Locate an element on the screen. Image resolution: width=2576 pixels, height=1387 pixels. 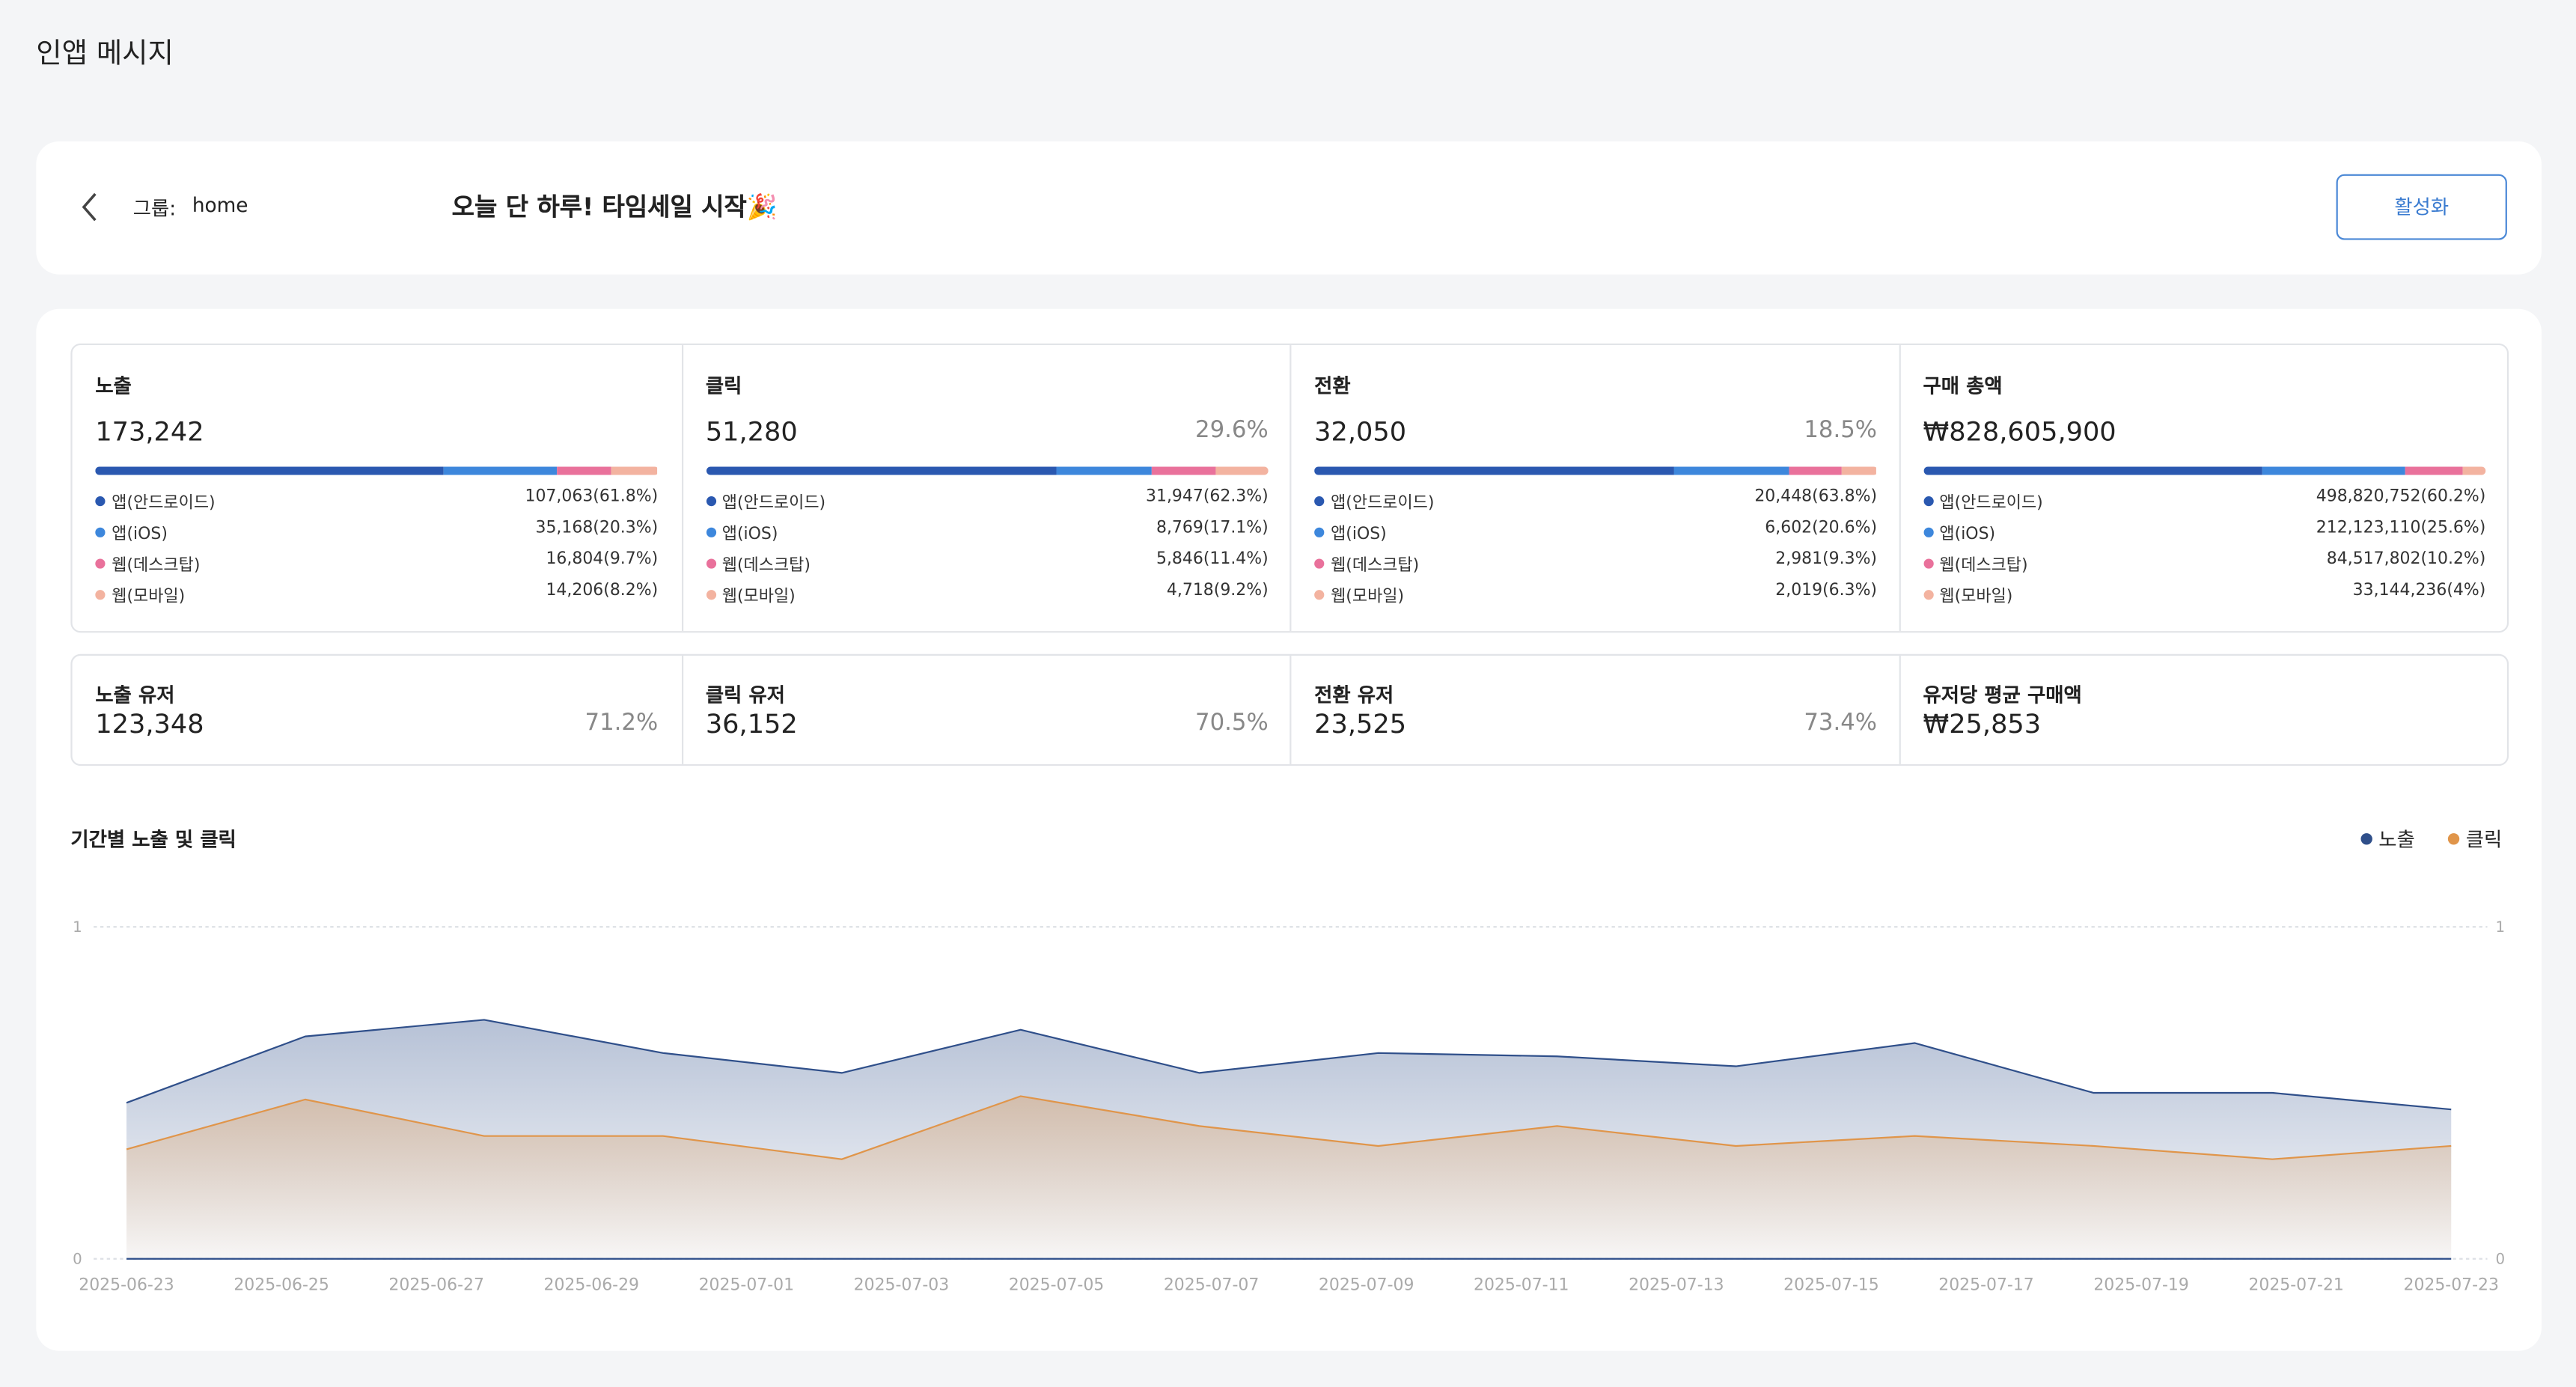
segment-row: 앱(안드로이드) 498,820,752(60.2%) is located at coordinates (2204, 500).